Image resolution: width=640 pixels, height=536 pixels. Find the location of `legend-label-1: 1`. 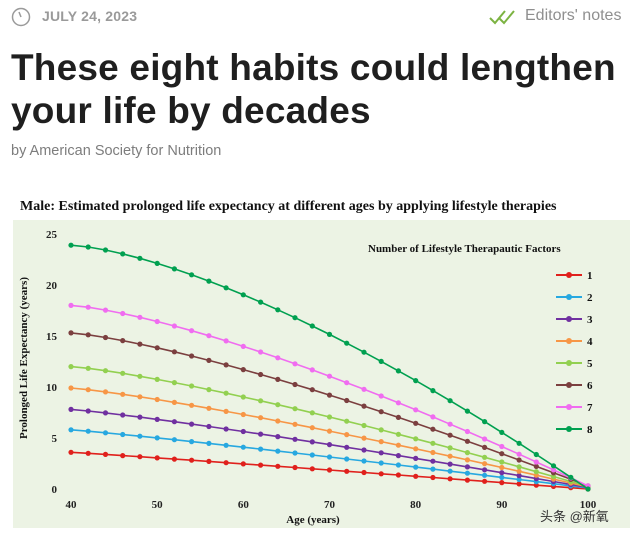

legend-label-1: 1 is located at coordinates (590, 276).